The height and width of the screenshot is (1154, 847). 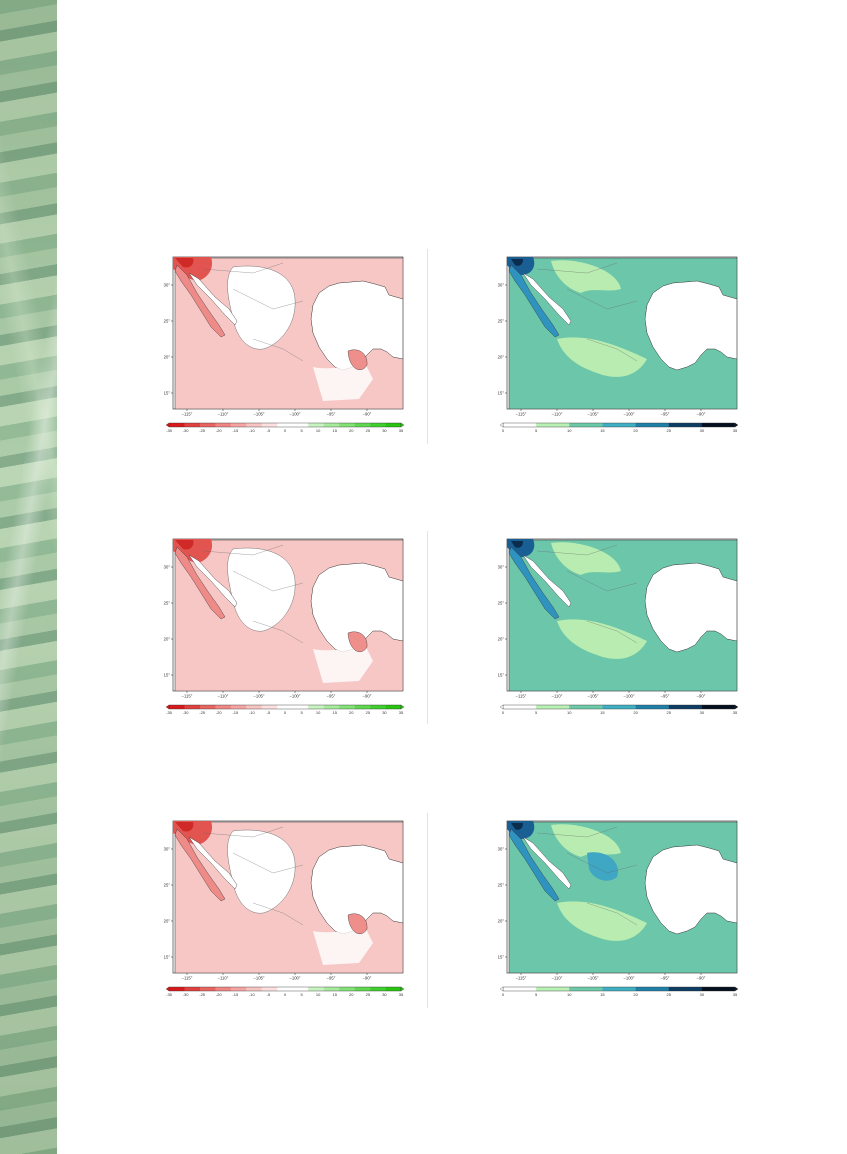 I want to click on high-magnitude-region, so click(x=602, y=866).